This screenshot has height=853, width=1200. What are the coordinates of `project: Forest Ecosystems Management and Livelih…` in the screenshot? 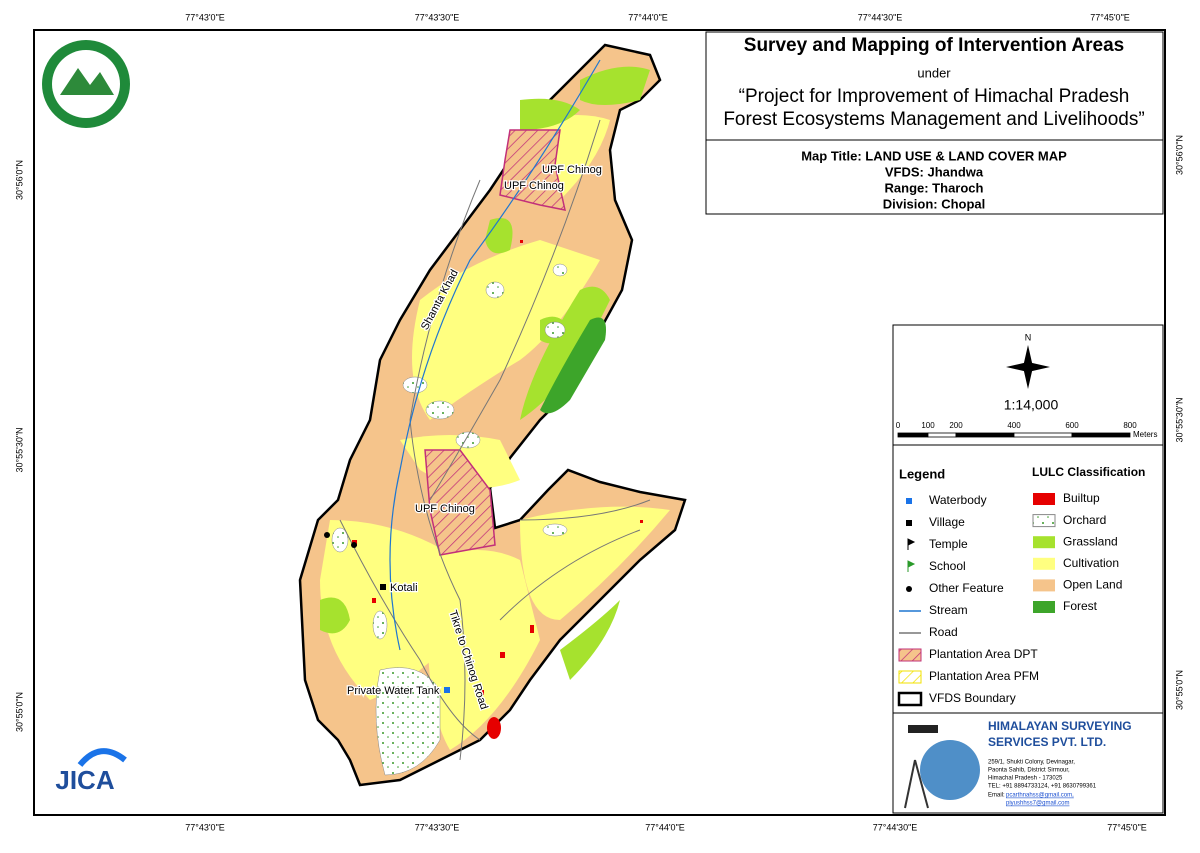 It's located at (933, 119).